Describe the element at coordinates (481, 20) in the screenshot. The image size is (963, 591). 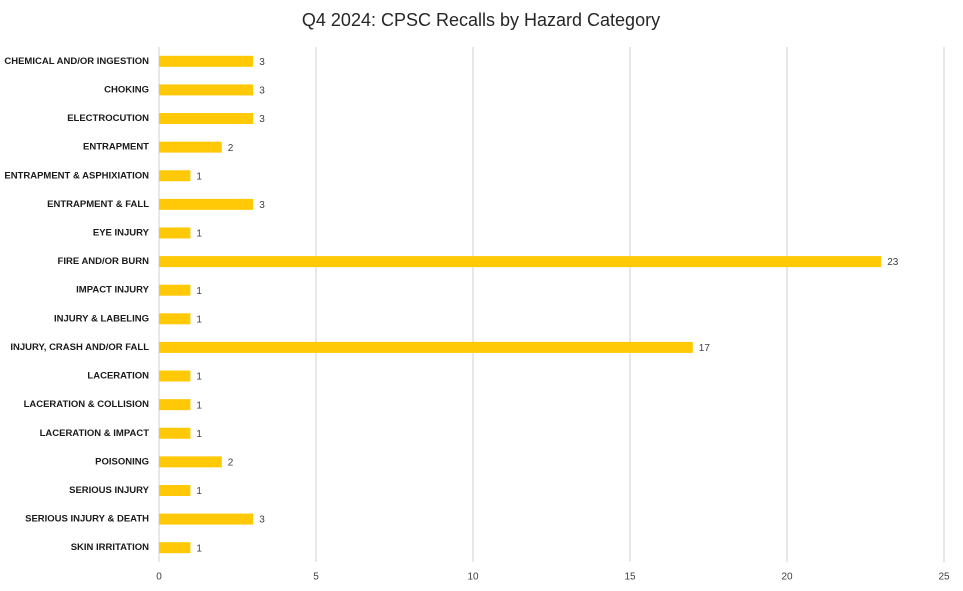
I see `chart-title: Q4 2024: CPSC Recalls by Hazard Category` at that location.